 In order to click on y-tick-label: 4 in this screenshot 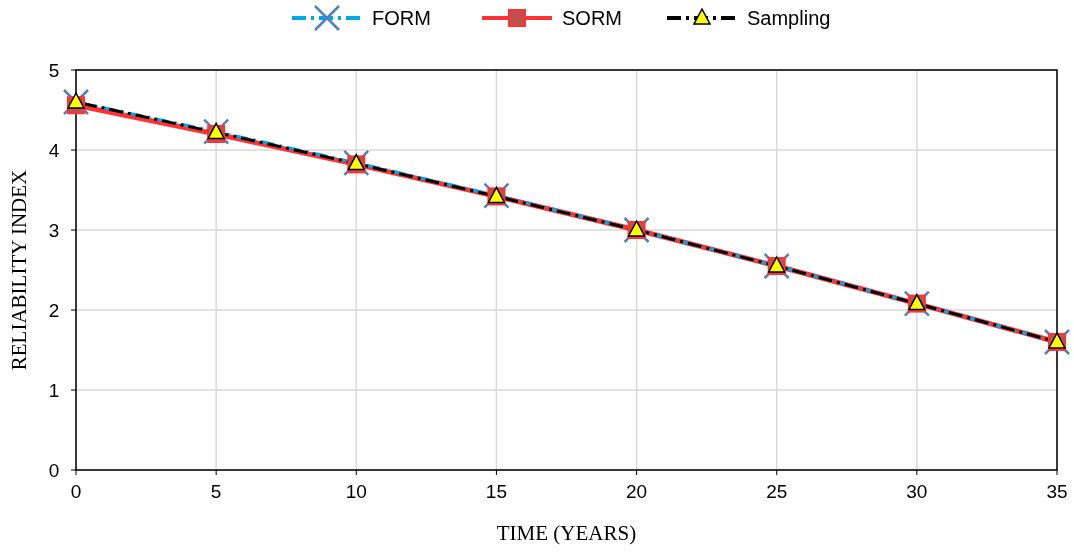, I will do `click(54, 150)`.